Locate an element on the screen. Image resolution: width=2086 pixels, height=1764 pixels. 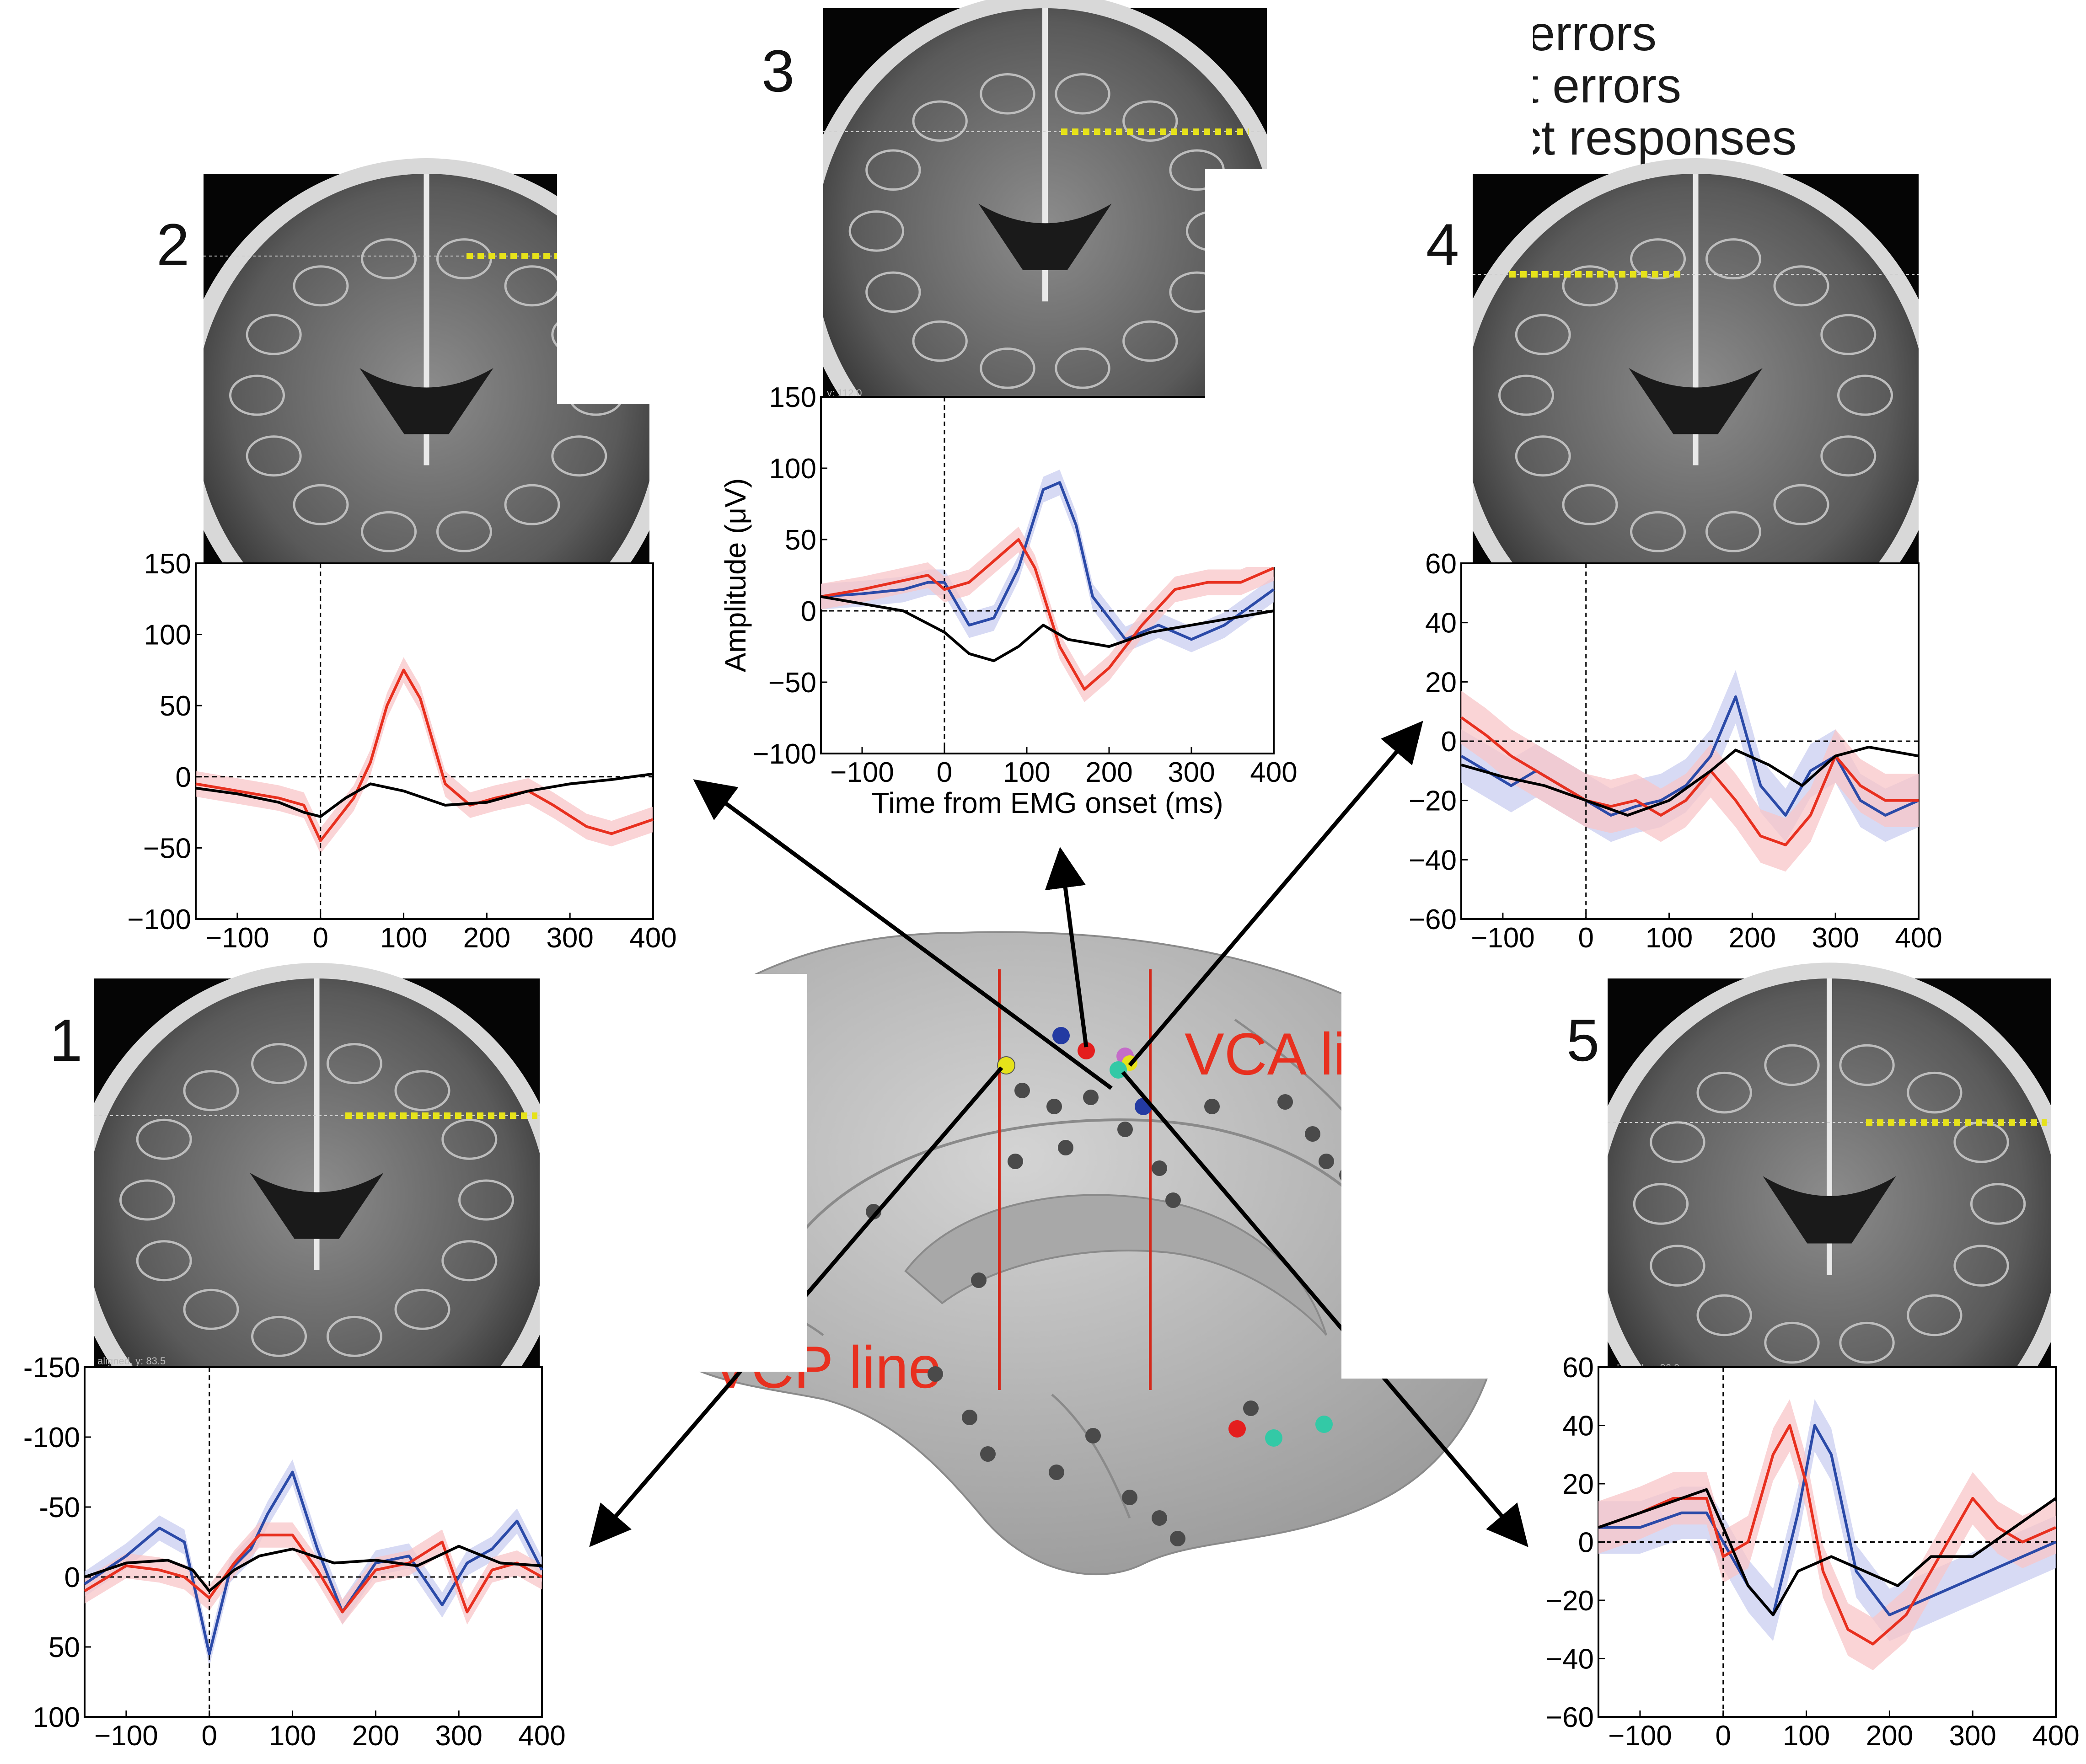
x-axis-label: Time from EMG onset (ms) is located at coordinates (1047, 802).